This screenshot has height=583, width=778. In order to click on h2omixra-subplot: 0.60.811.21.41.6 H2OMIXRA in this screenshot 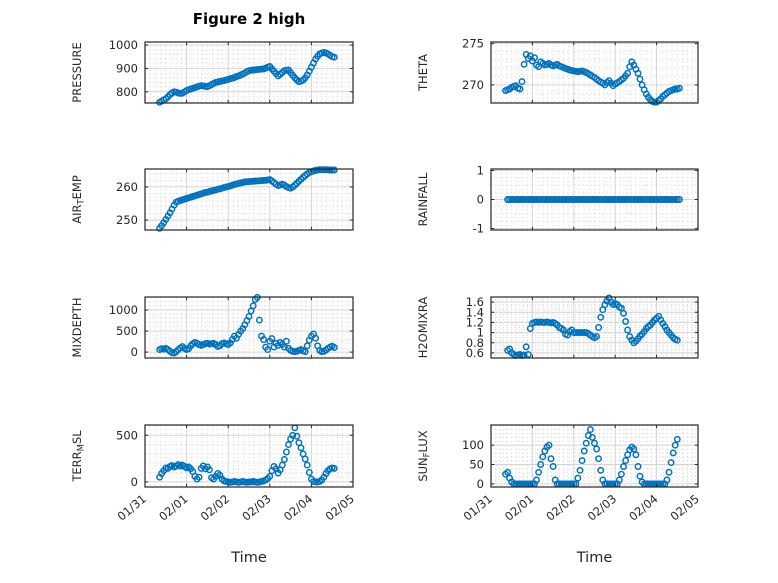, I will do `click(557, 327)`.